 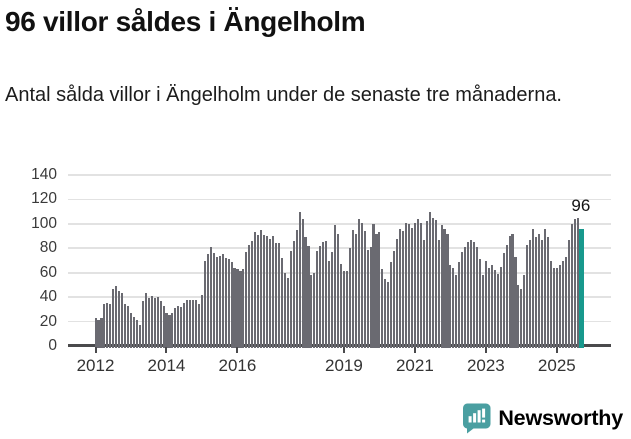 What do you see at coordinates (560, 418) in the screenshot?
I see `brand-name: Newsworthy` at bounding box center [560, 418].